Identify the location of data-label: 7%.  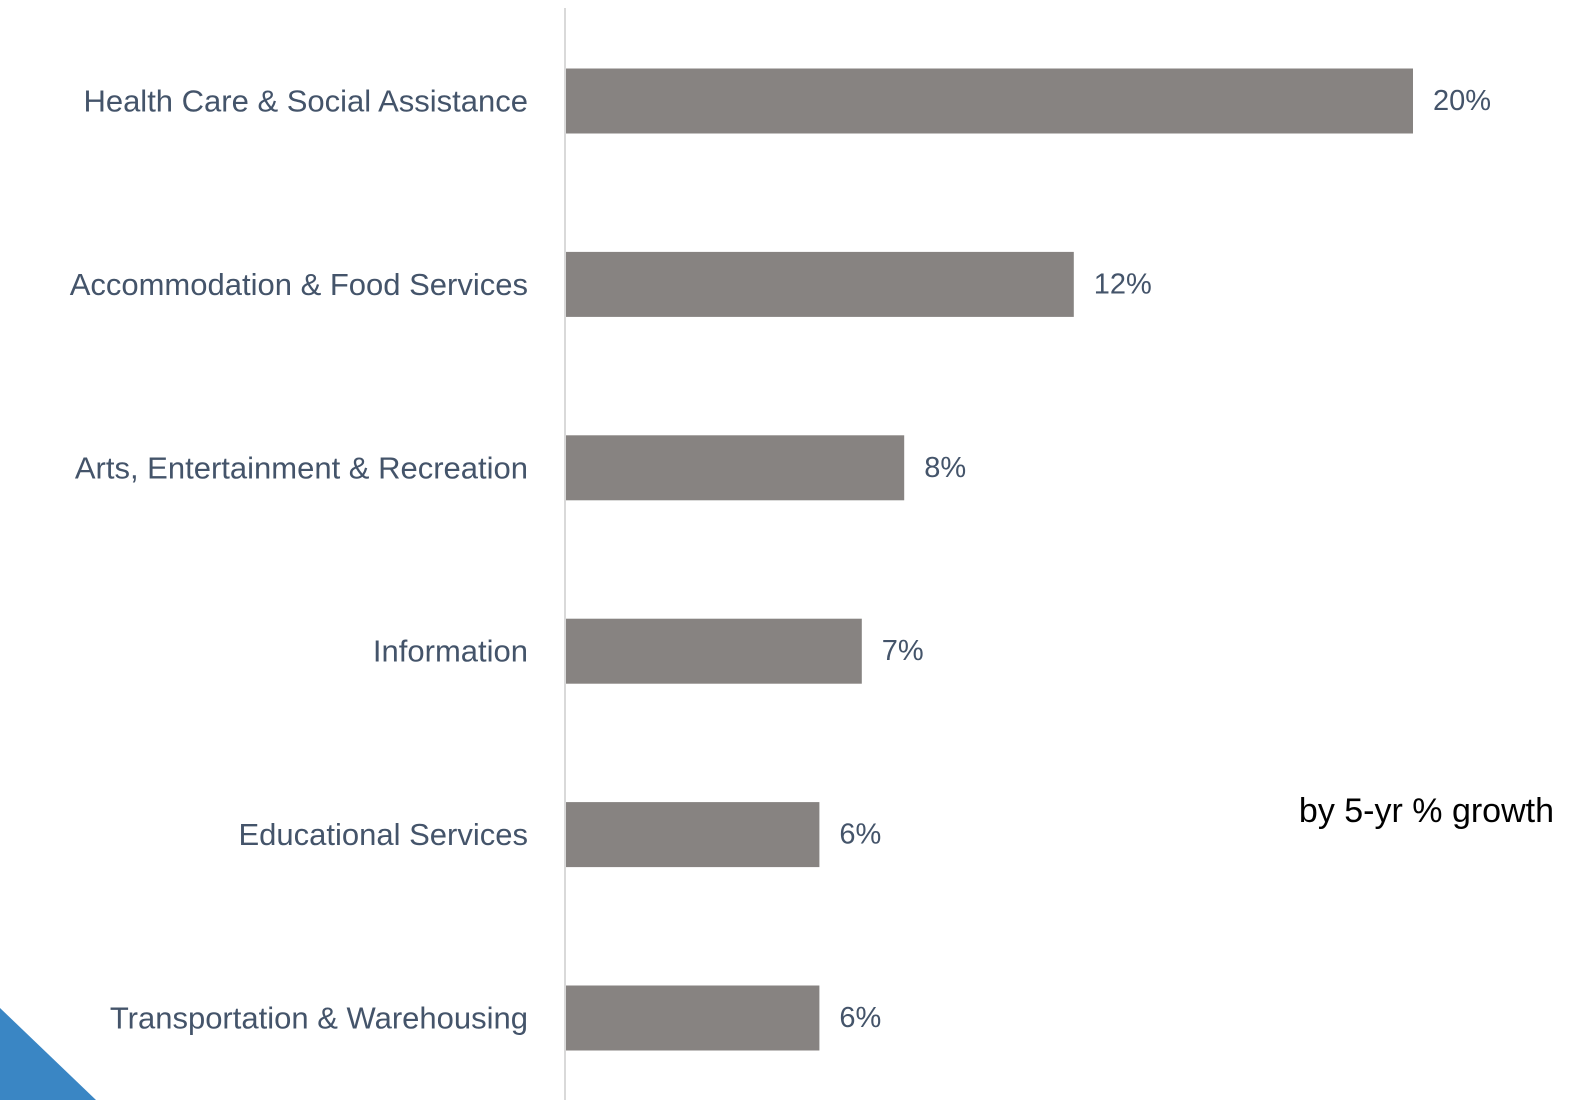
(903, 651).